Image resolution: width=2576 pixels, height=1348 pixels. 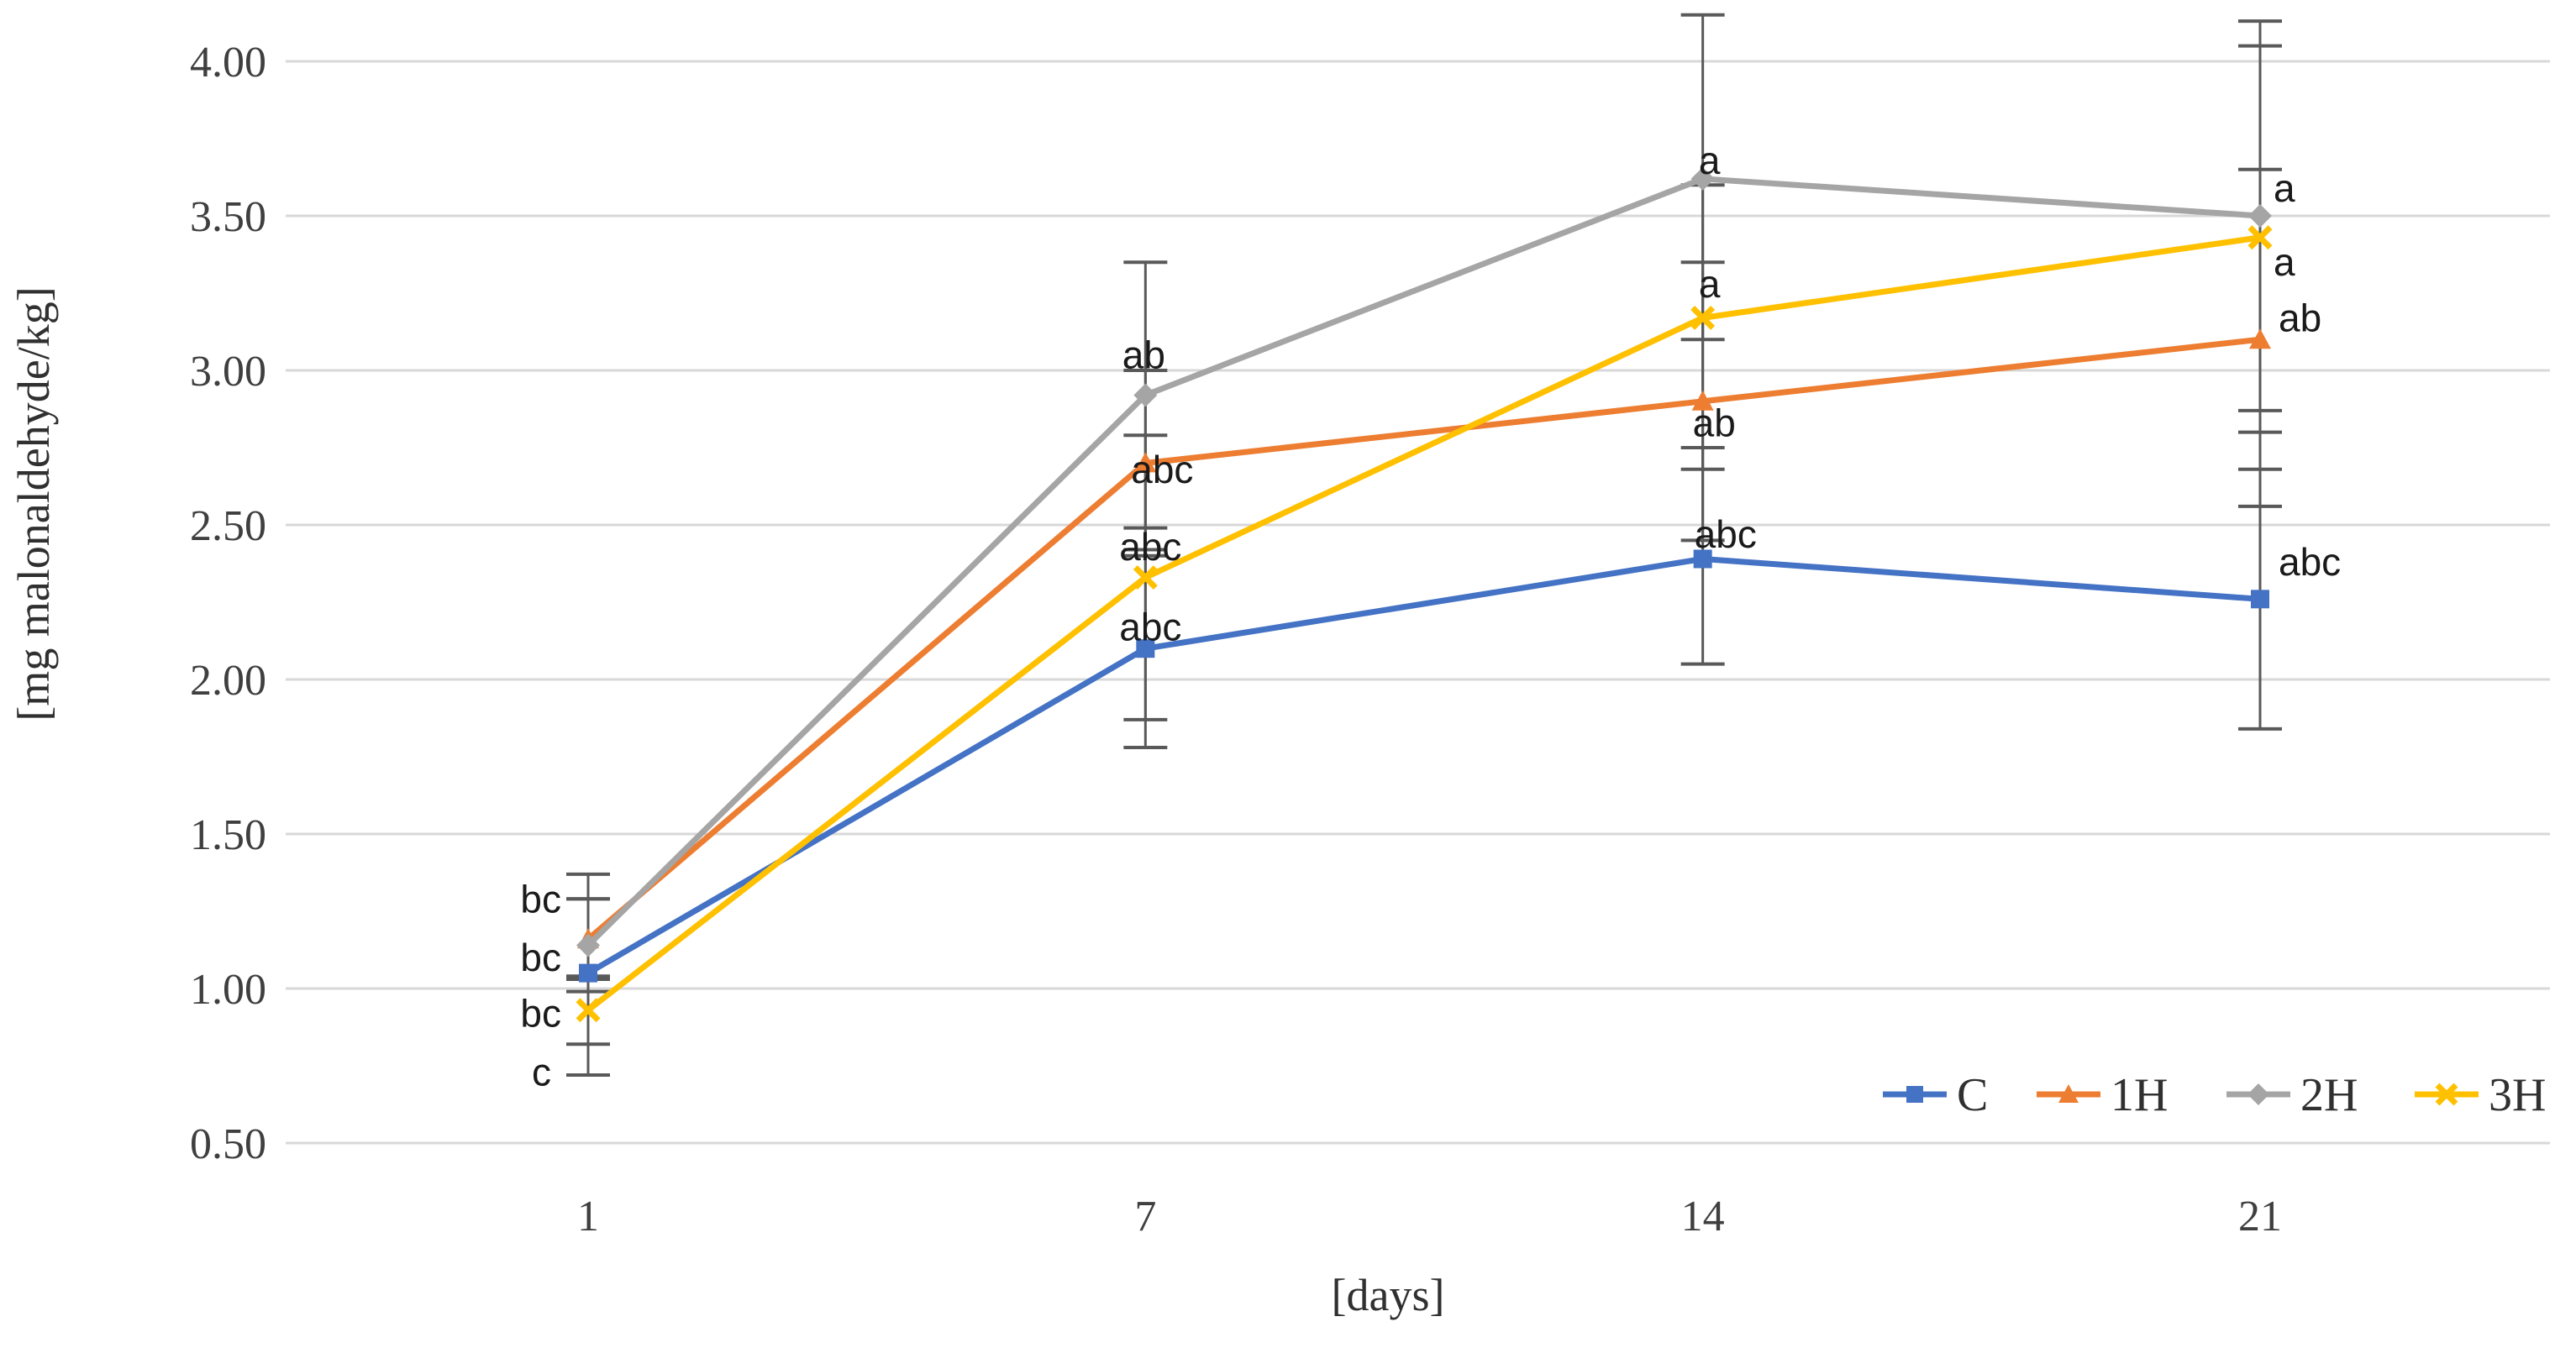 I want to click on x-axis-tick-labels: 1 7 14 21, so click(x=1429, y=1216).